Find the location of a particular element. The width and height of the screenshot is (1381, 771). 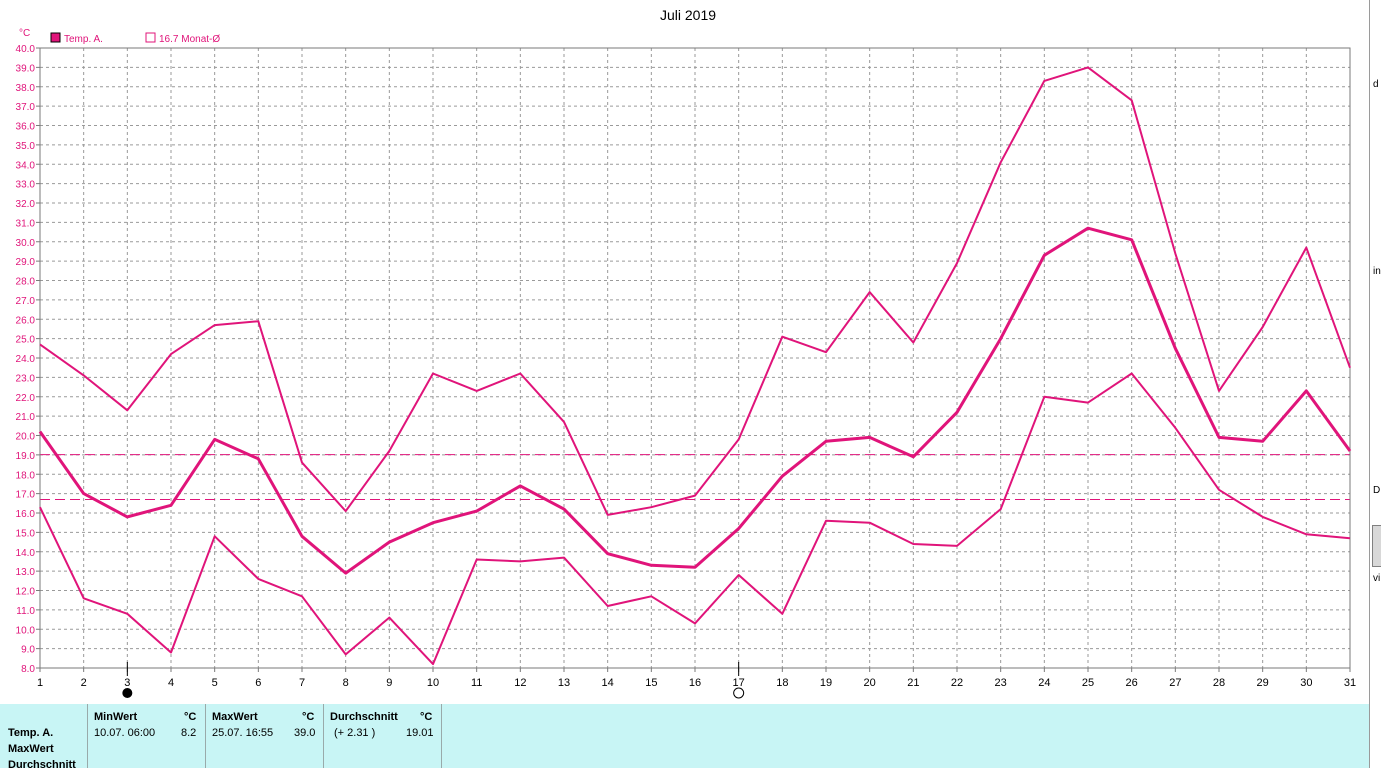

chart-title: Juli 2019 is located at coordinates (688, 15).